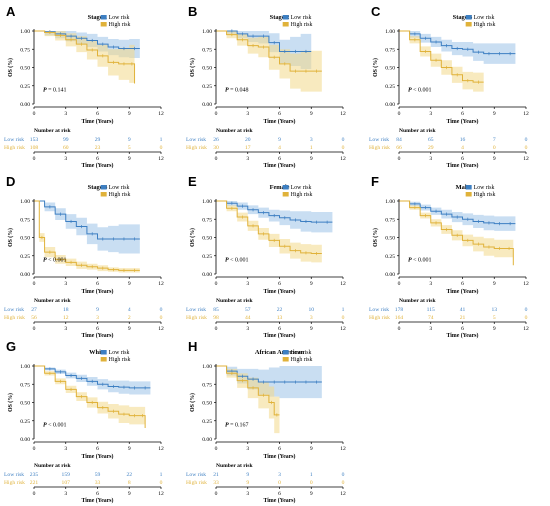  Describe the element at coordinates (279, 140) in the screenshot. I see `risk-count-low: 9` at that location.